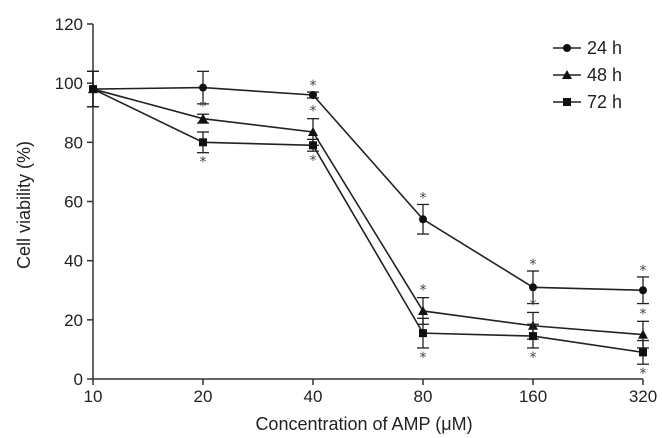 The width and height of the screenshot is (662, 438). I want to click on legend-item: 48 h, so click(587, 75).